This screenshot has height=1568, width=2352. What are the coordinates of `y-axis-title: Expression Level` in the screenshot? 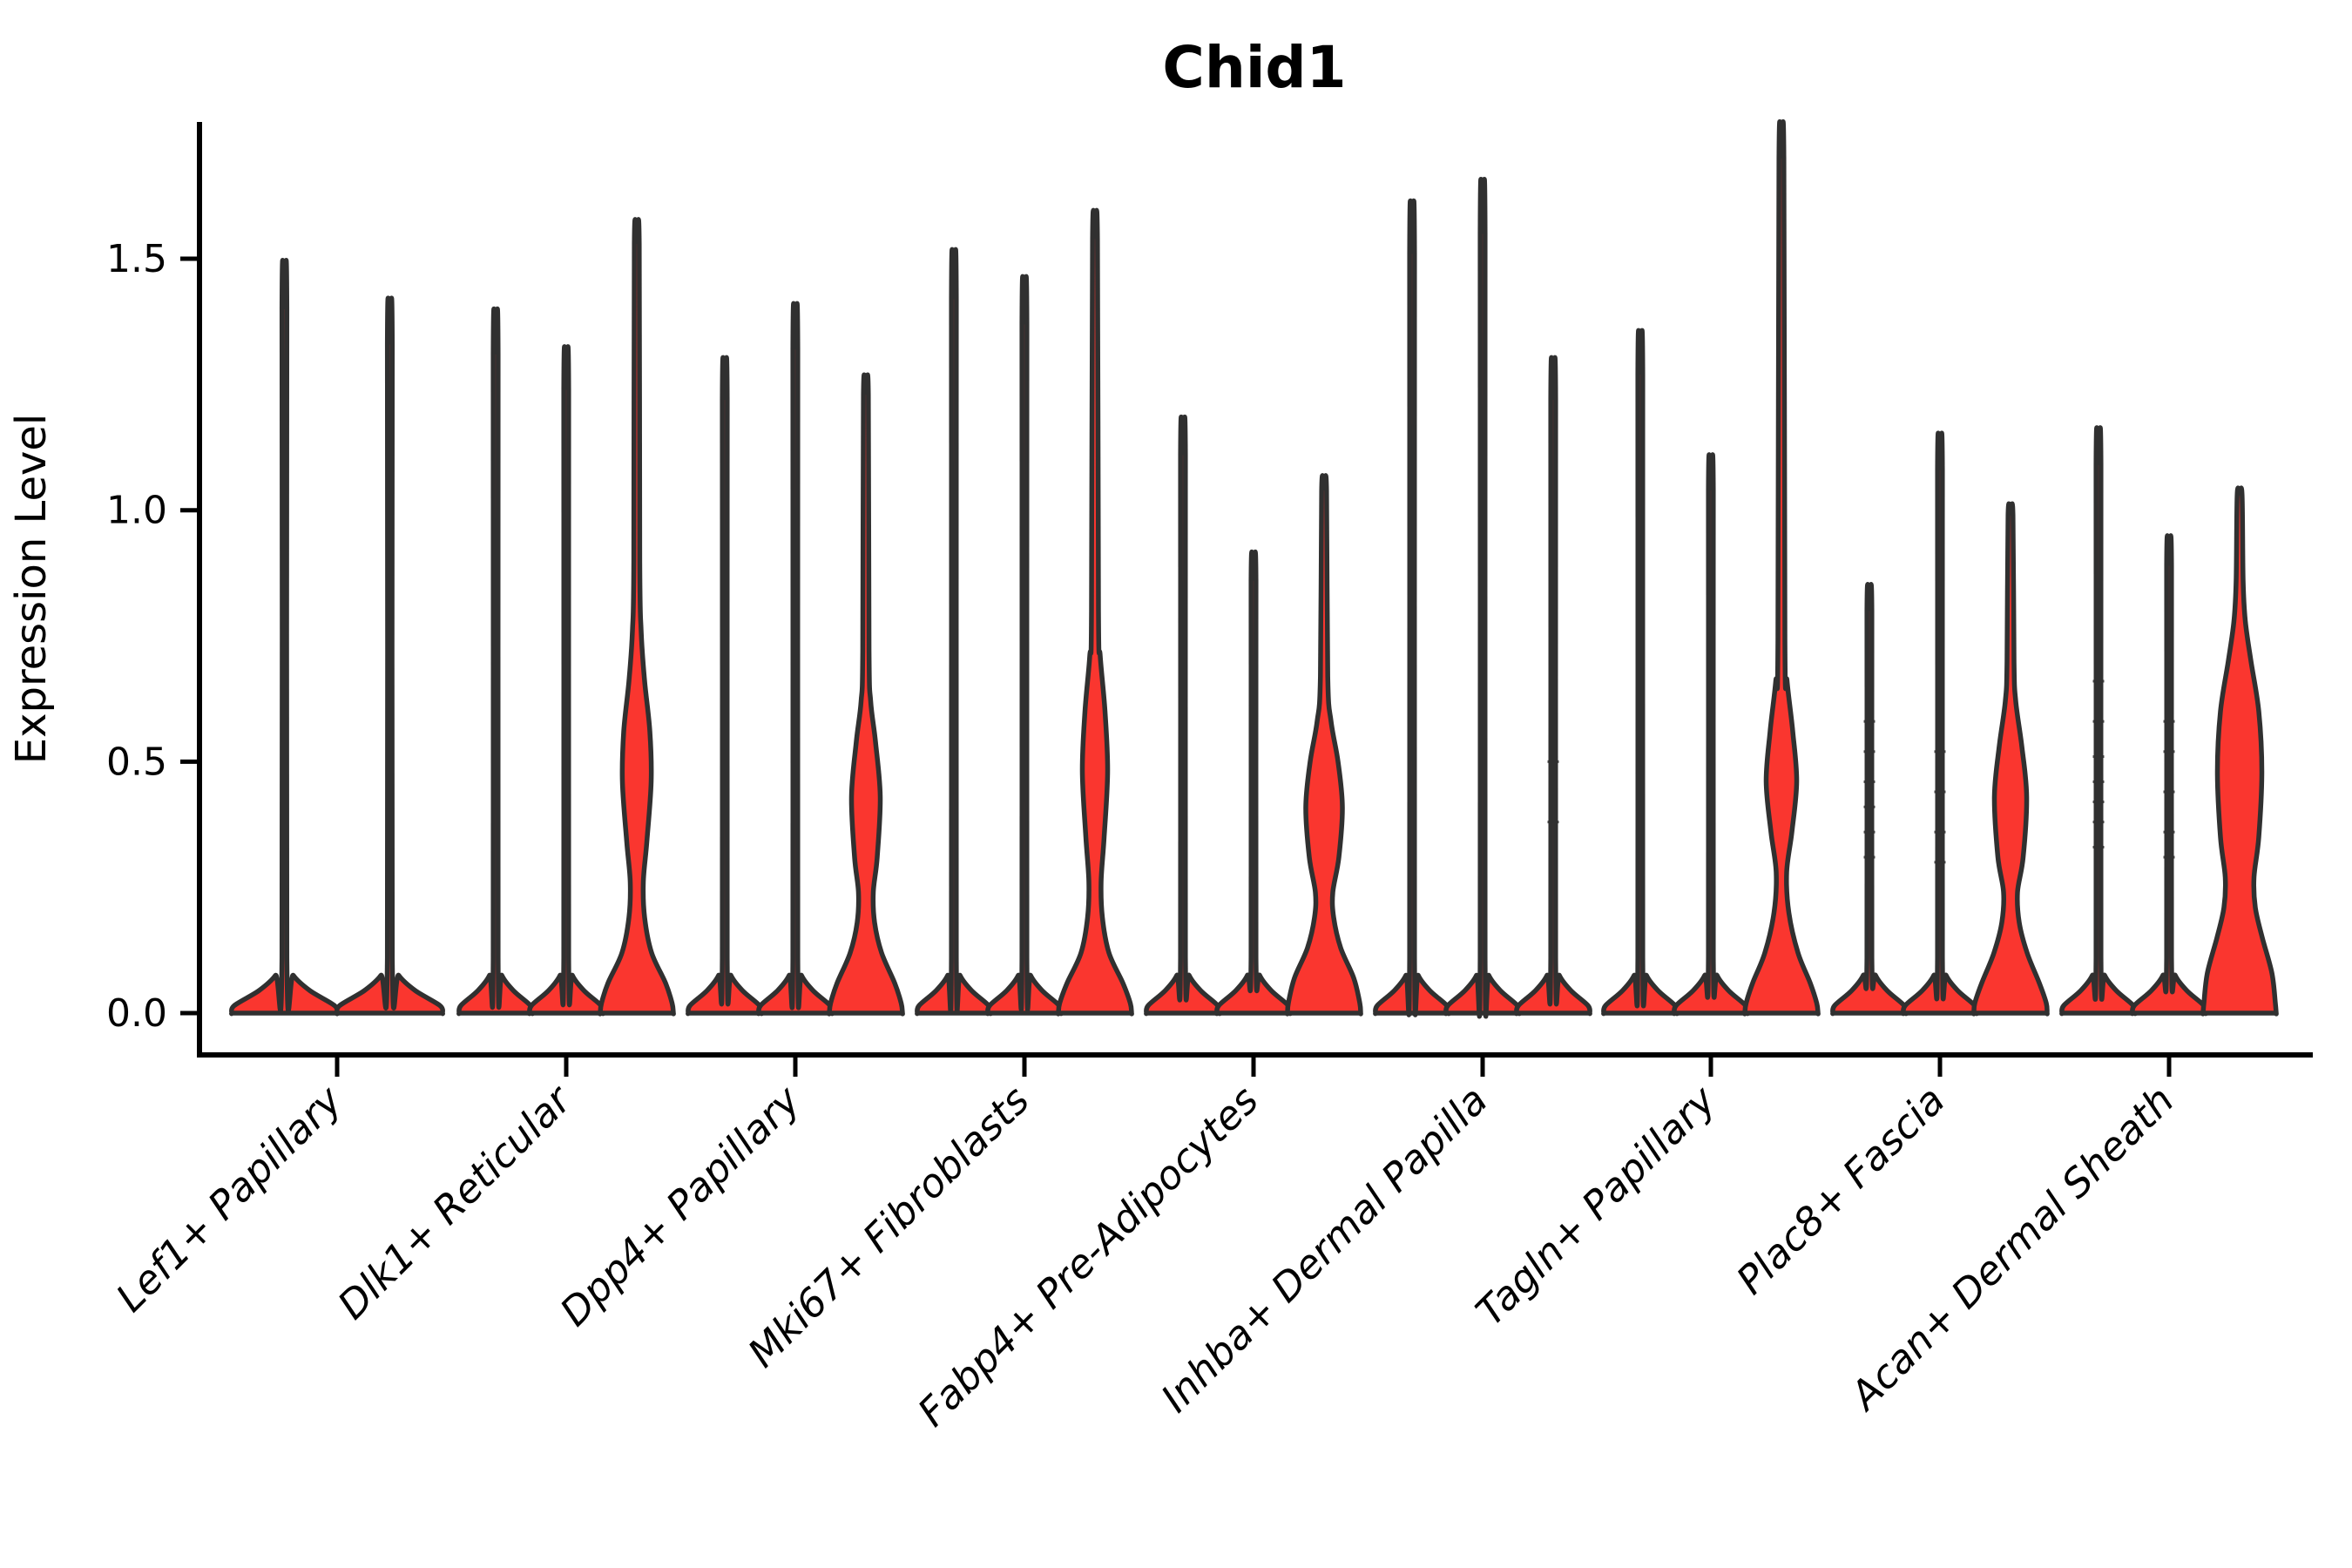 It's located at (32, 589).